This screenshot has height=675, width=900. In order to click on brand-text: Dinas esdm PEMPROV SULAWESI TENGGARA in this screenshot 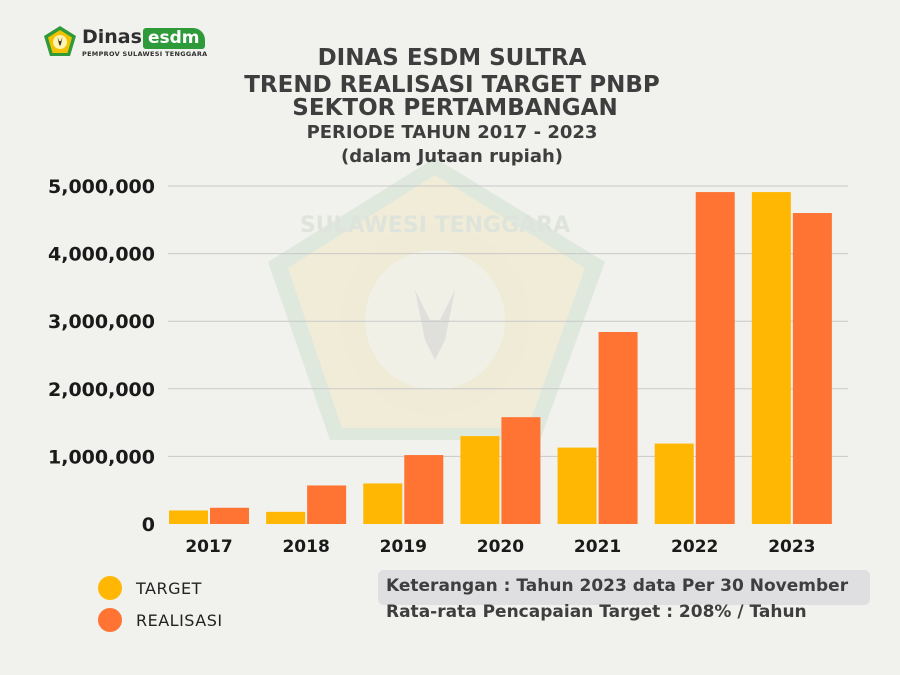, I will do `click(144, 42)`.